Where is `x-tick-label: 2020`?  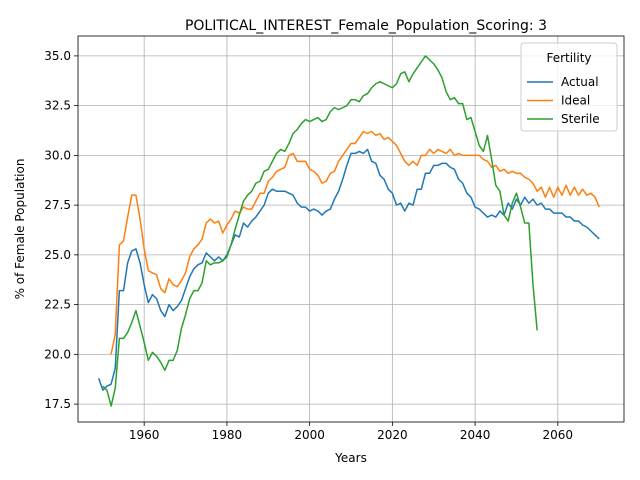 x-tick-label: 2020 is located at coordinates (392, 435).